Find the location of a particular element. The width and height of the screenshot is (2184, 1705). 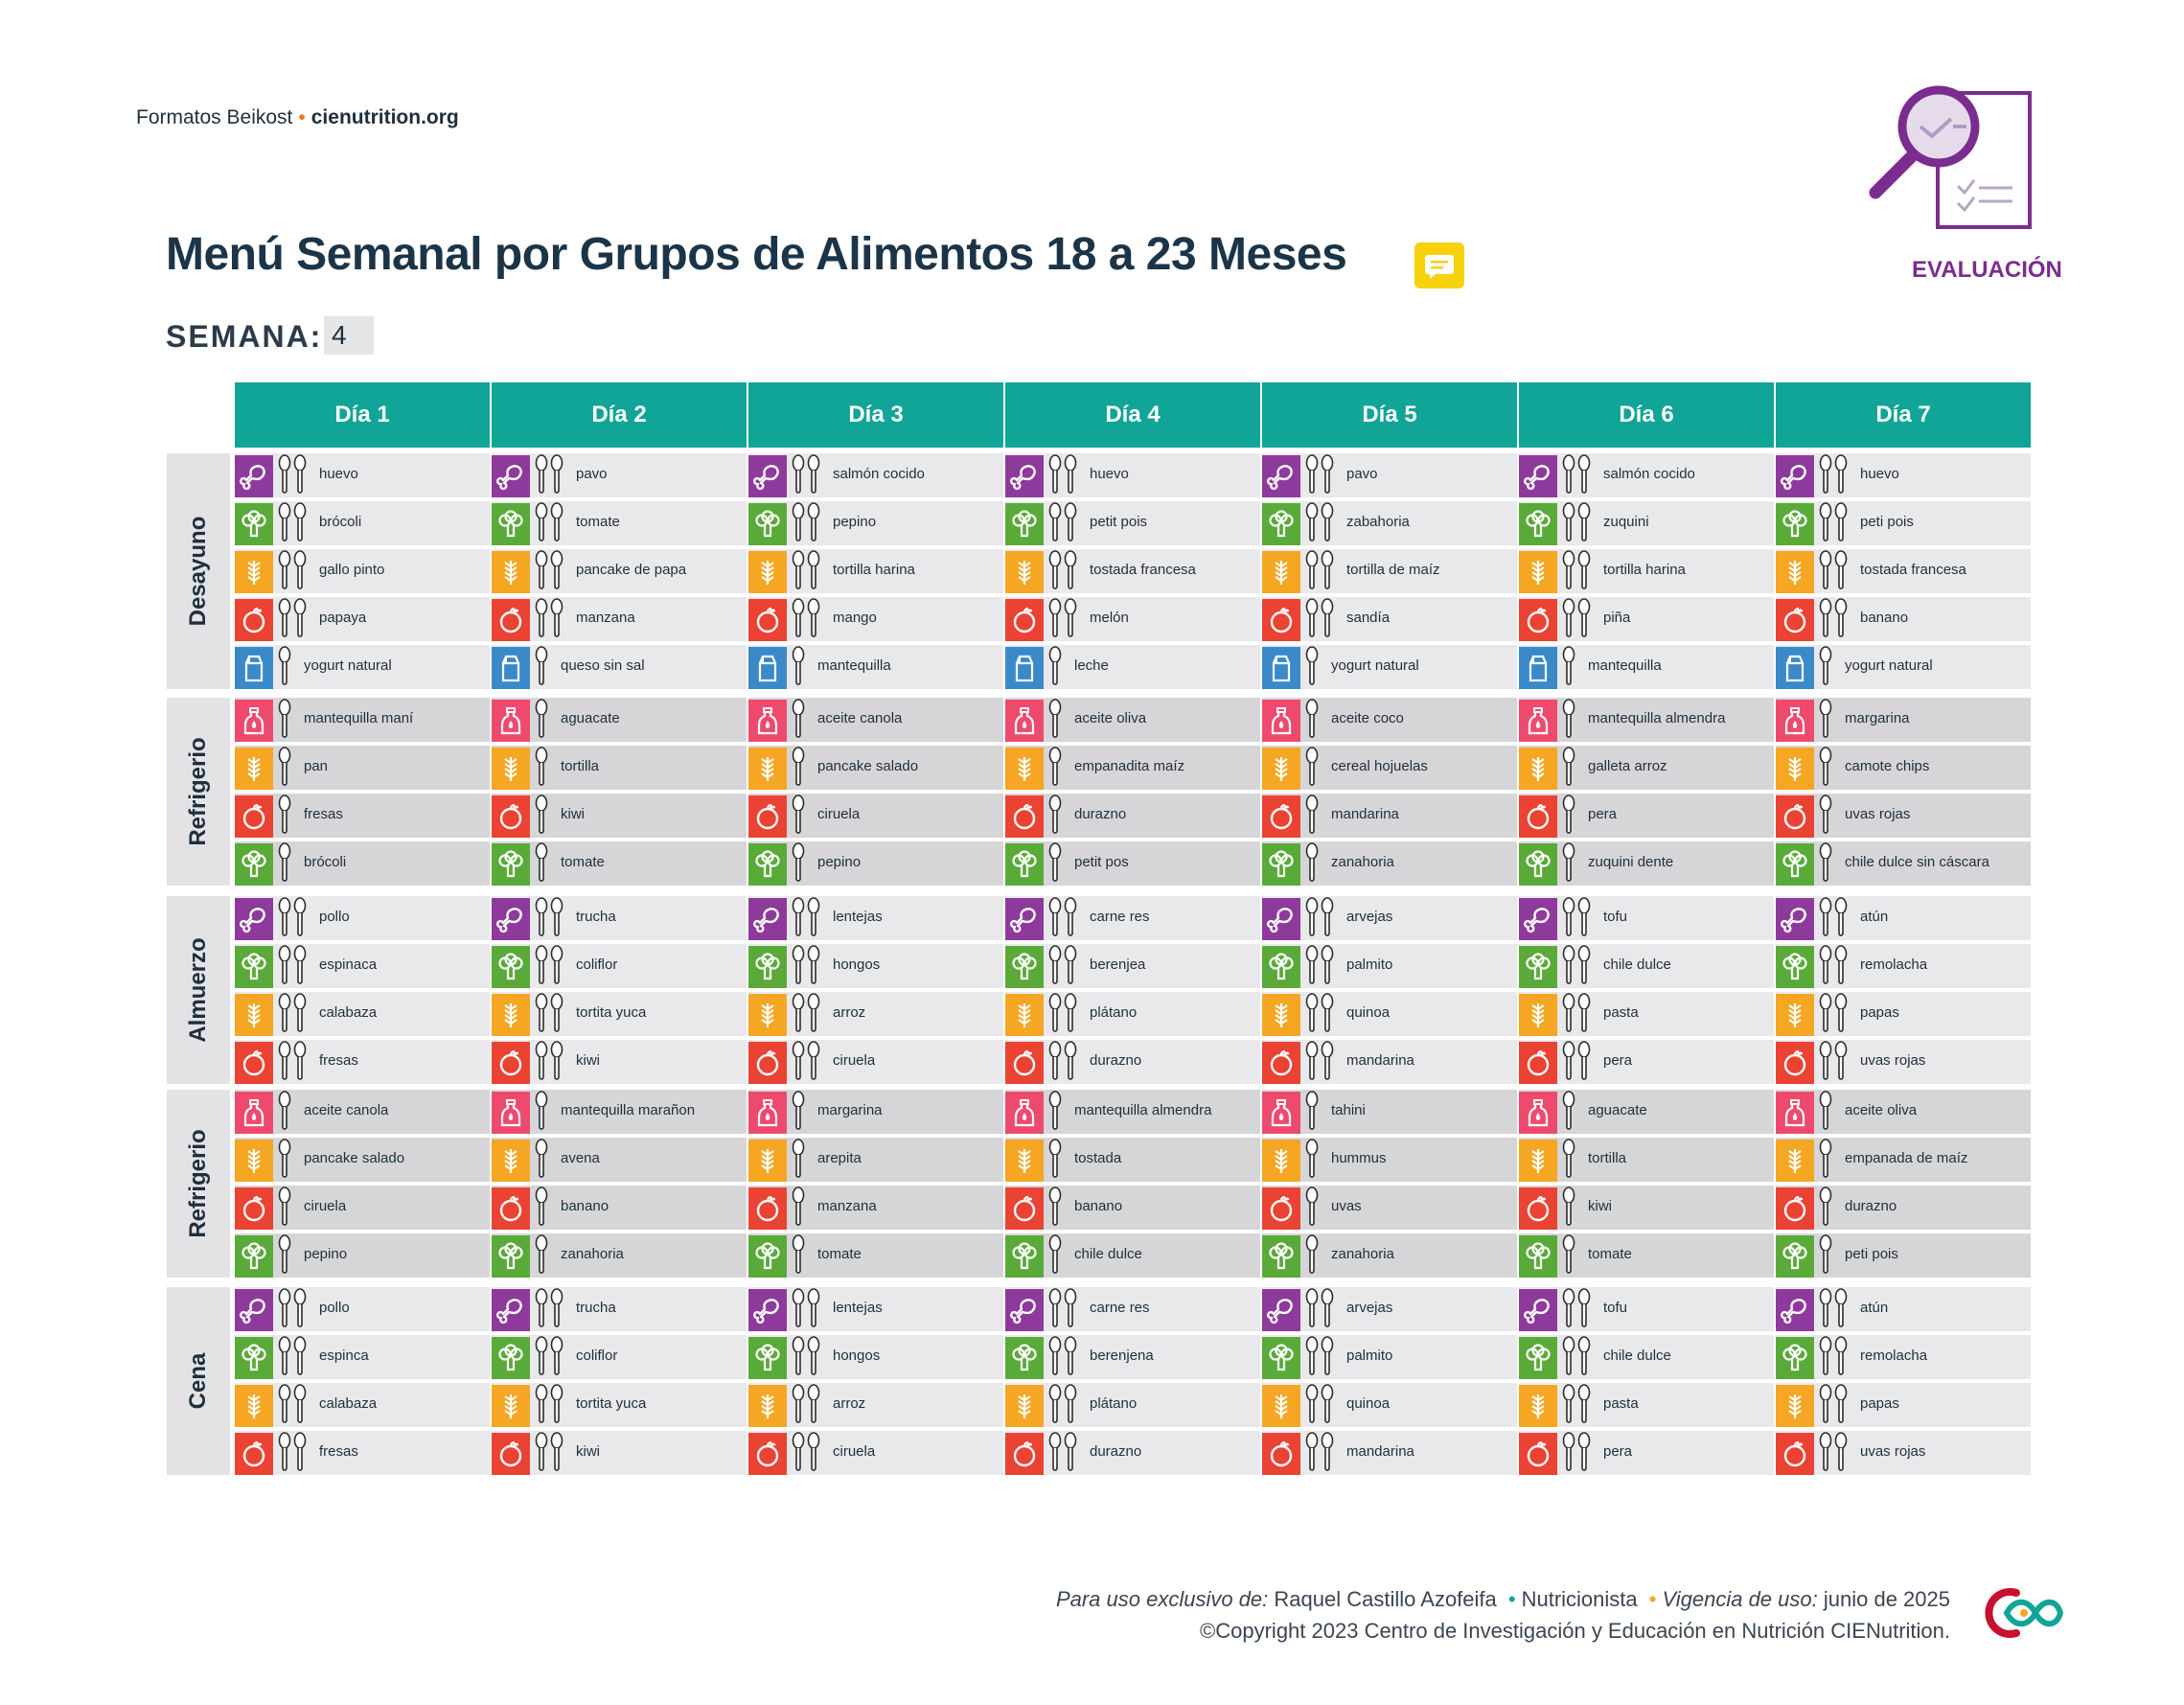

food-cell: banano is located at coordinates (1904, 619).